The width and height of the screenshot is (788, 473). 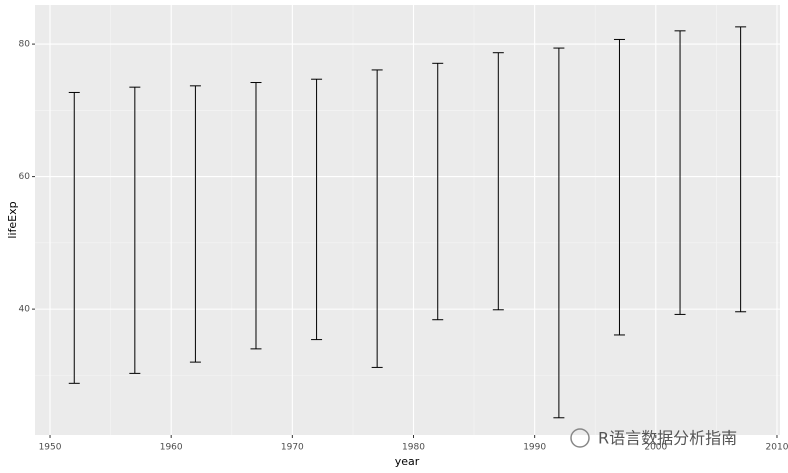 I want to click on y-tick-label: 60, so click(x=25, y=177).